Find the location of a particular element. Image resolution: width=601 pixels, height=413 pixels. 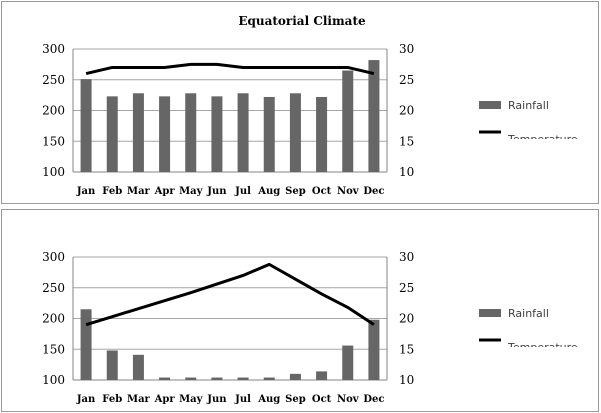

c1-x-tick-label: Nov is located at coordinates (348, 399).